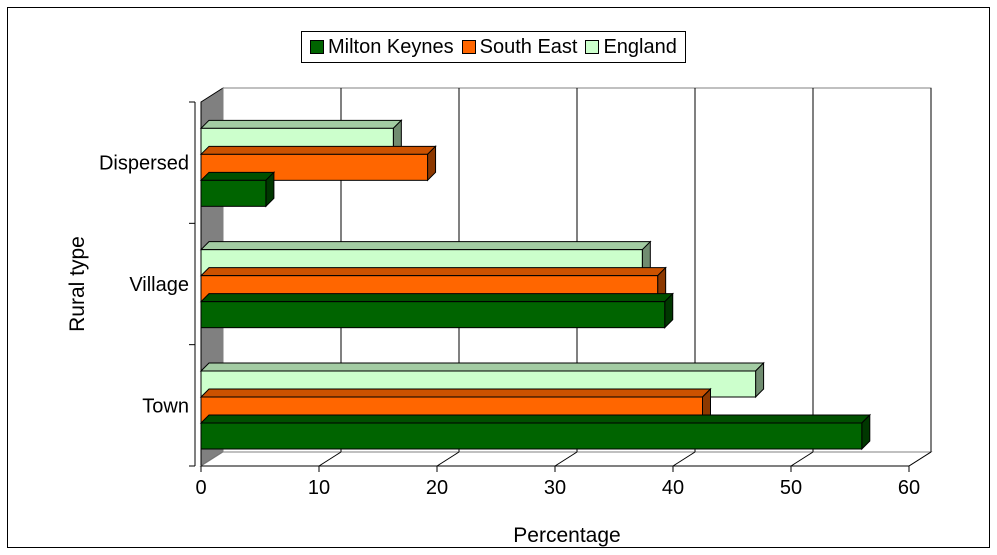 This screenshot has height=555, width=997. I want to click on legend-item-england: England, so click(631, 47).